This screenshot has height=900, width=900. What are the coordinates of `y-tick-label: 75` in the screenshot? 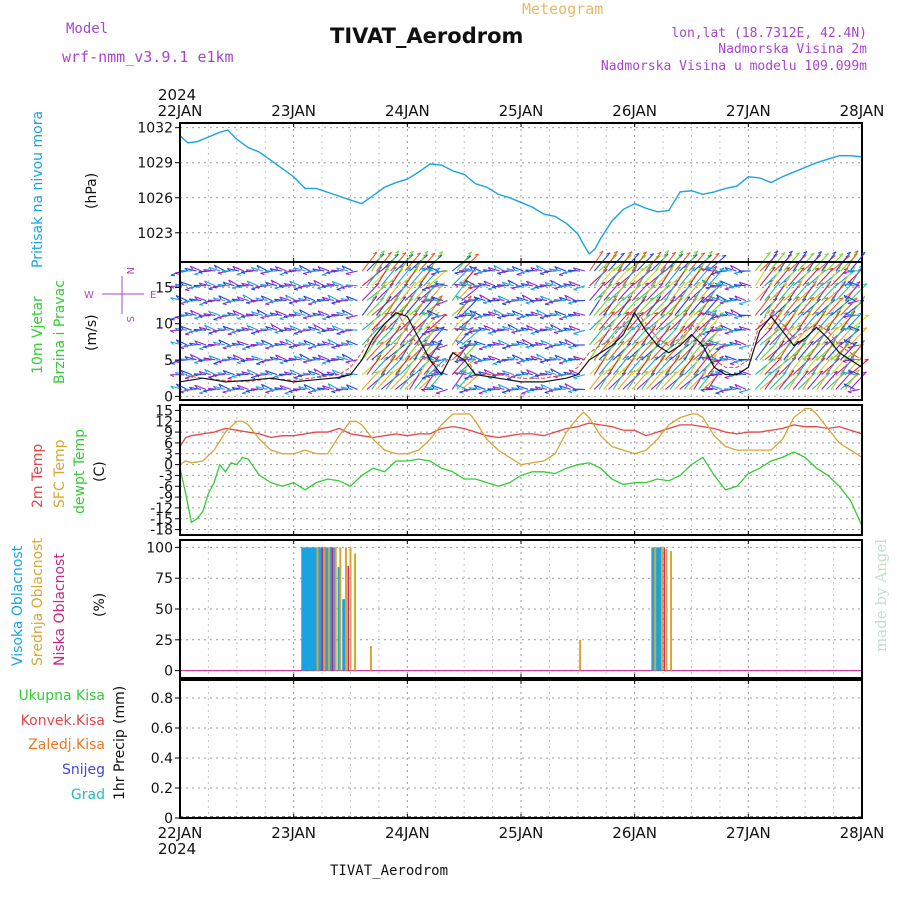 It's located at (164, 579).